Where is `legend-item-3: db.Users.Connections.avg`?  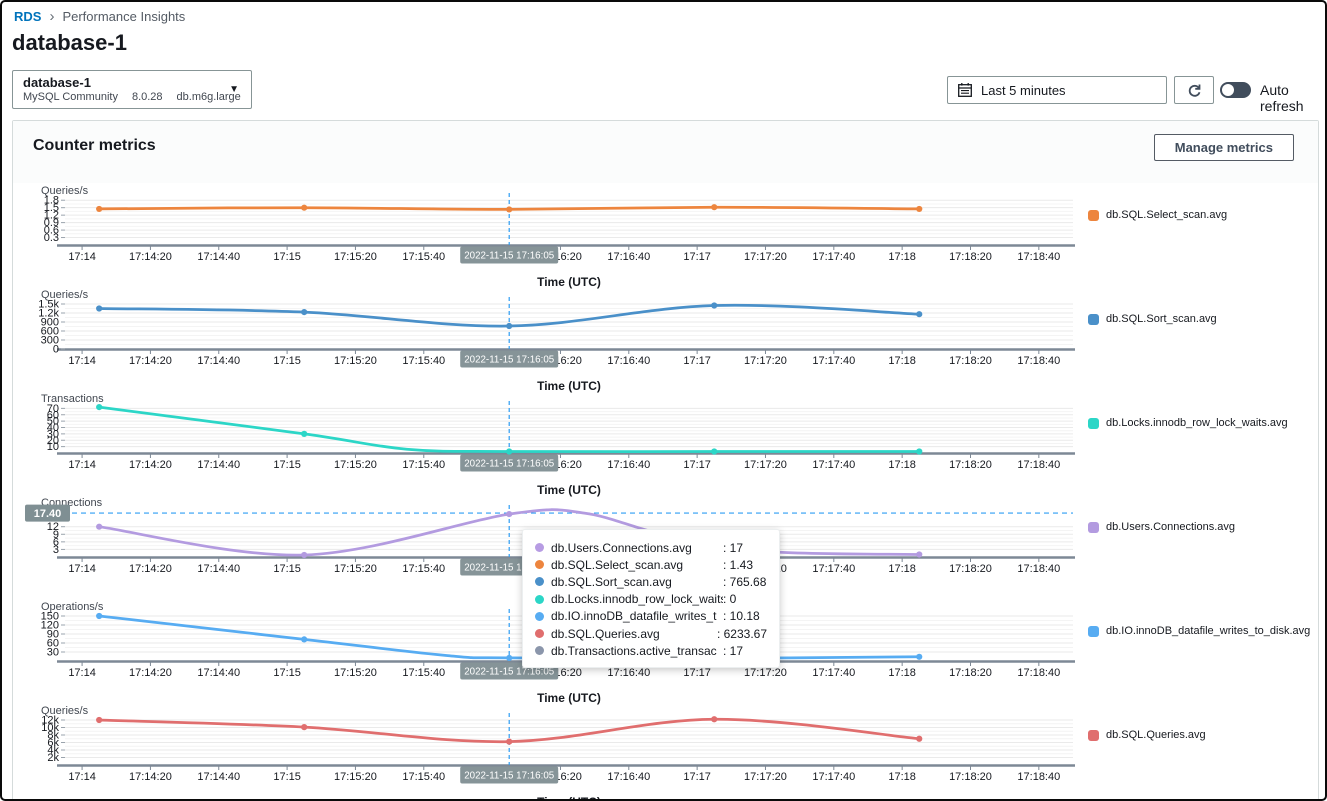
legend-item-3: db.Users.Connections.avg is located at coordinates (1161, 527).